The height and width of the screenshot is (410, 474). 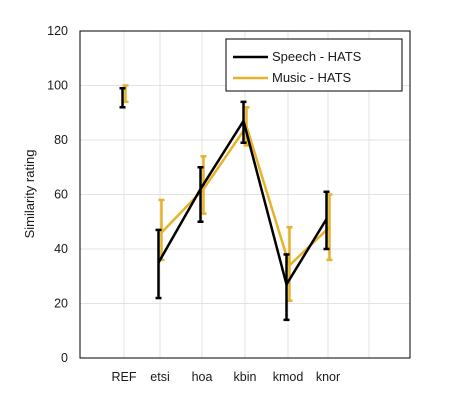 I want to click on y-axis-ticks: 0 20 40 60 80 100 120, so click(x=57, y=194).